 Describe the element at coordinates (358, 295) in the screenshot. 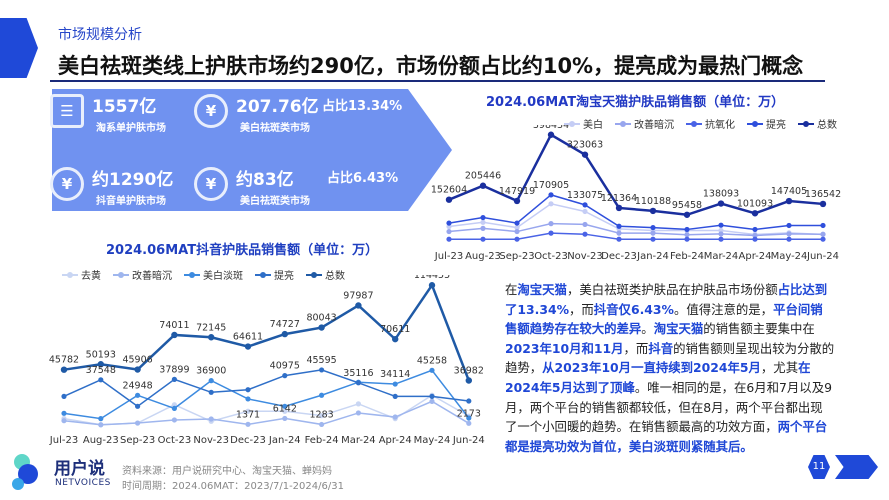

I see `data-label: 97987` at that location.